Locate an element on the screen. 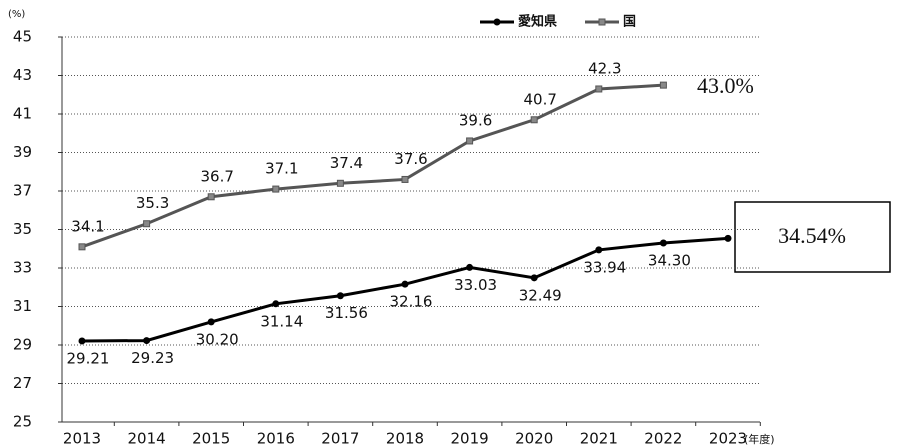  data-label: 34.30 is located at coordinates (669, 260).